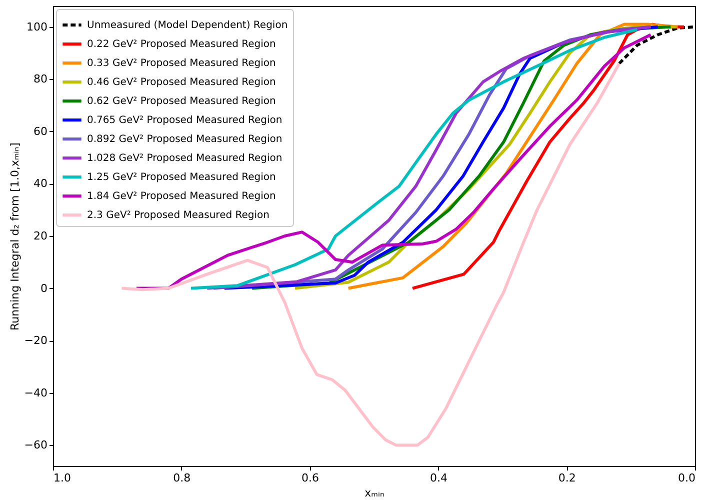  Describe the element at coordinates (184, 120) in the screenshot. I see `legend-label: 0.765 GeV² Proposed Measured Region` at that location.